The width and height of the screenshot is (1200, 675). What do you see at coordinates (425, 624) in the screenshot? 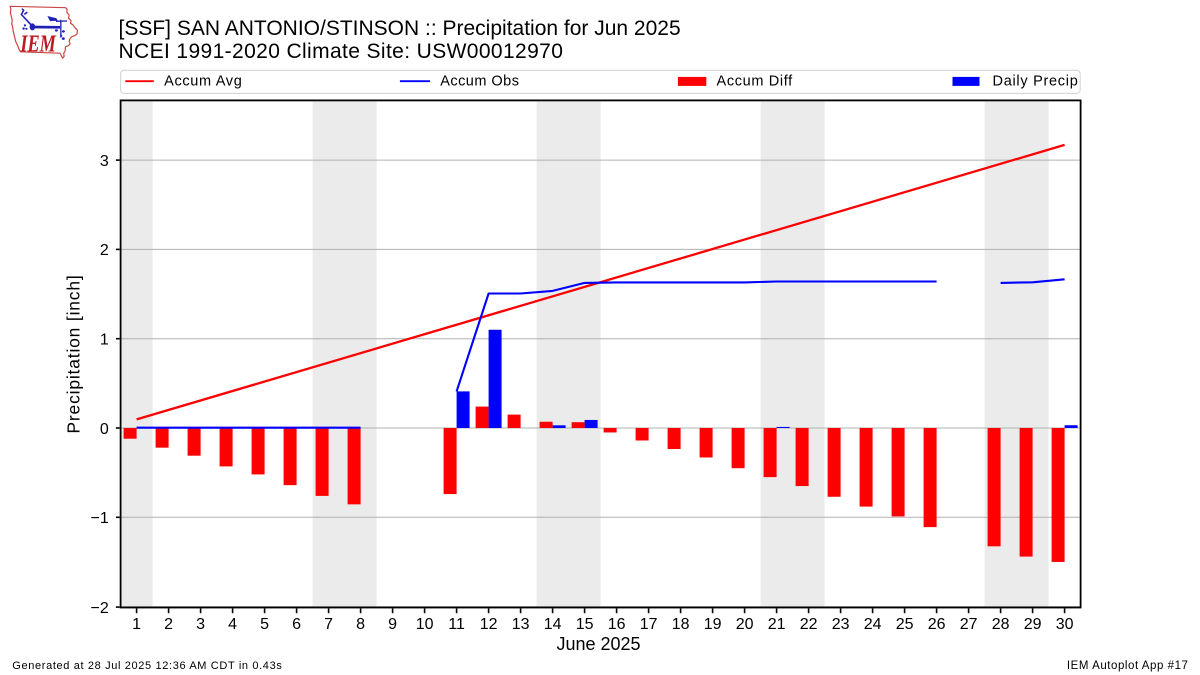
I see `svg-text: 10` at bounding box center [425, 624].